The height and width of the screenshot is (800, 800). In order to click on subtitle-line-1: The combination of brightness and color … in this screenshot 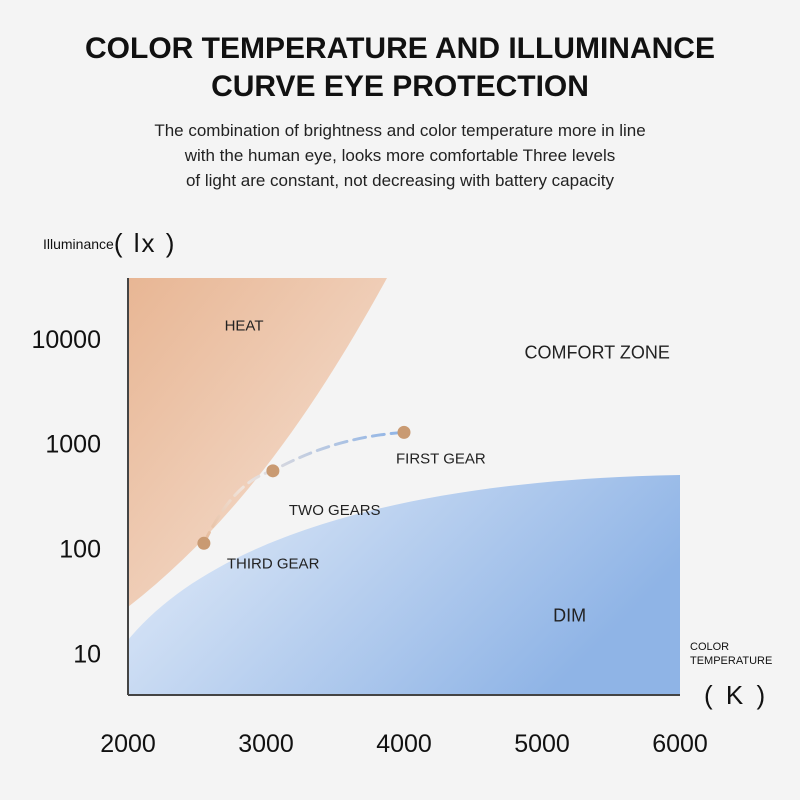, I will do `click(400, 130)`.